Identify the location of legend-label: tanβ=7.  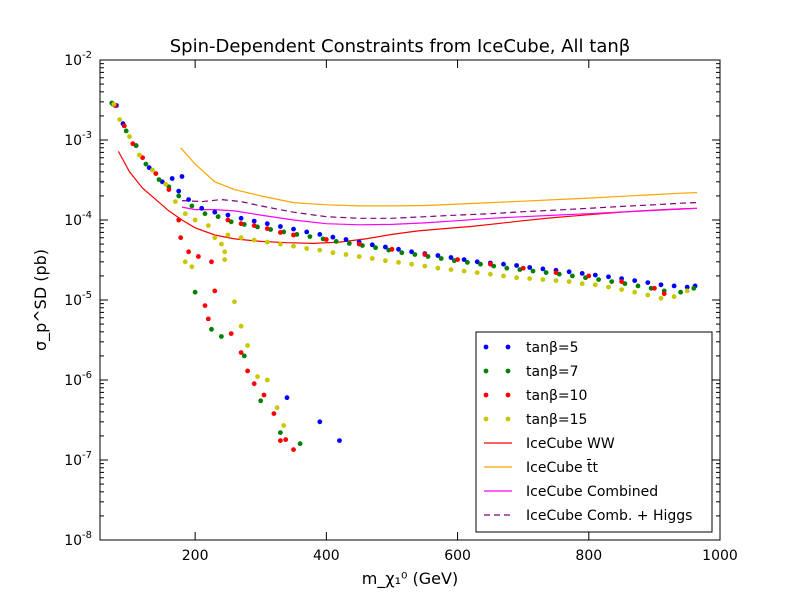
(552, 372).